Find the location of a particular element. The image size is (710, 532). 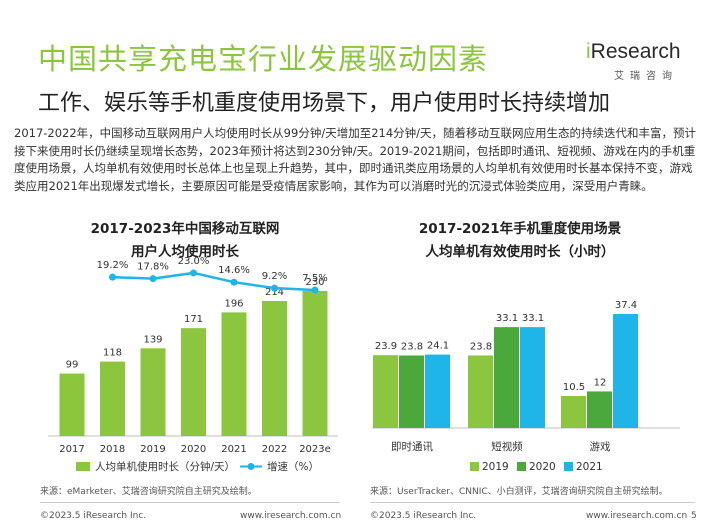

x-tick-即时通讯: 即时通讯 is located at coordinates (412, 446).